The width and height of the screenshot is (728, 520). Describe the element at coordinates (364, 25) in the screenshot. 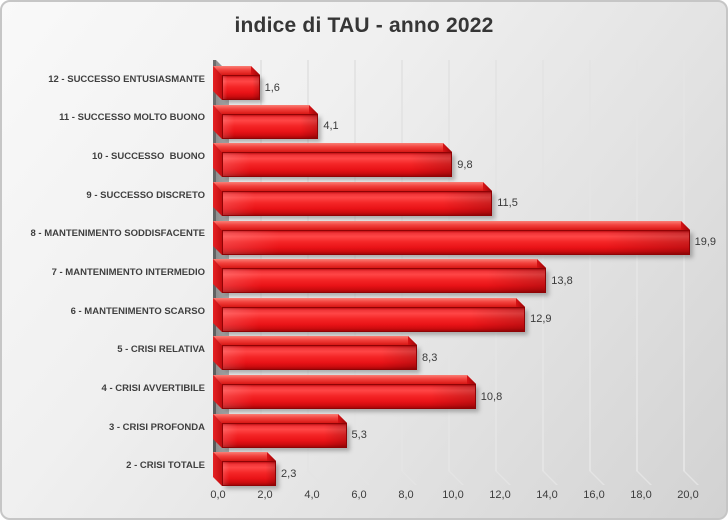

I see `chart-title: indice di TAU - anno 2022` at that location.